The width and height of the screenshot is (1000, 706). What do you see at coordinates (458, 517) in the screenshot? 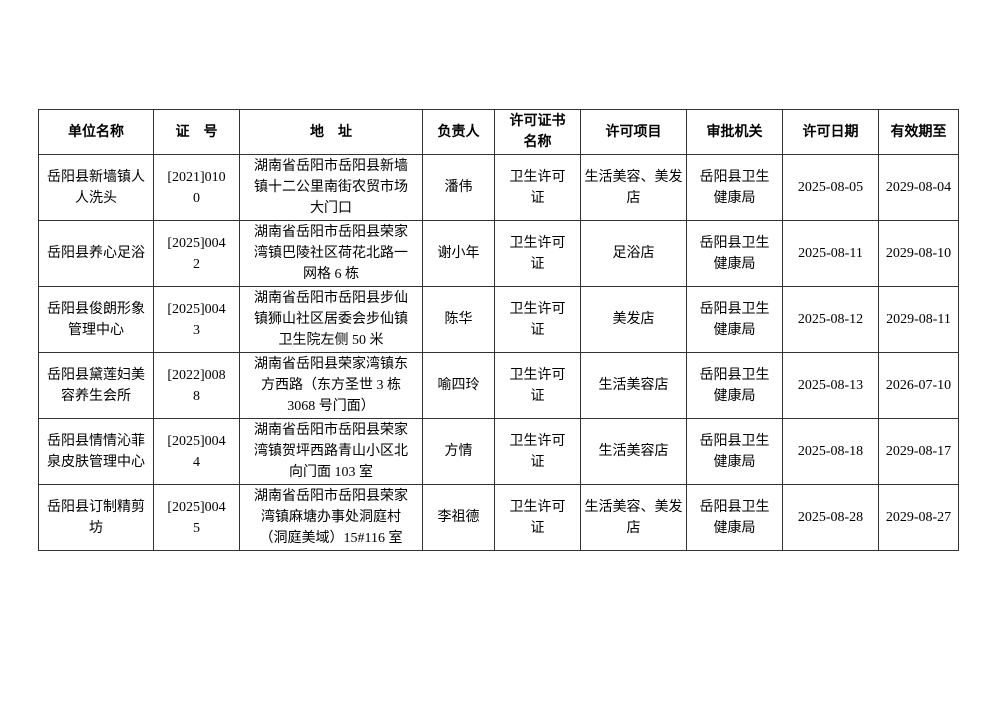
I see `cell-person-in-charge: 李祖德` at bounding box center [458, 517].